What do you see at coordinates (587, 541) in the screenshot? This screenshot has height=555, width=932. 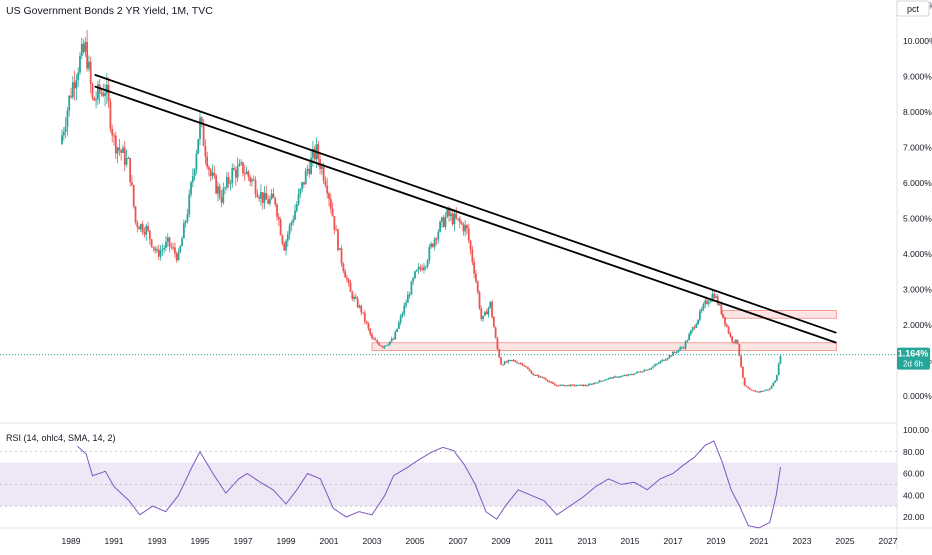 I see `time-axis-label: 2013` at bounding box center [587, 541].